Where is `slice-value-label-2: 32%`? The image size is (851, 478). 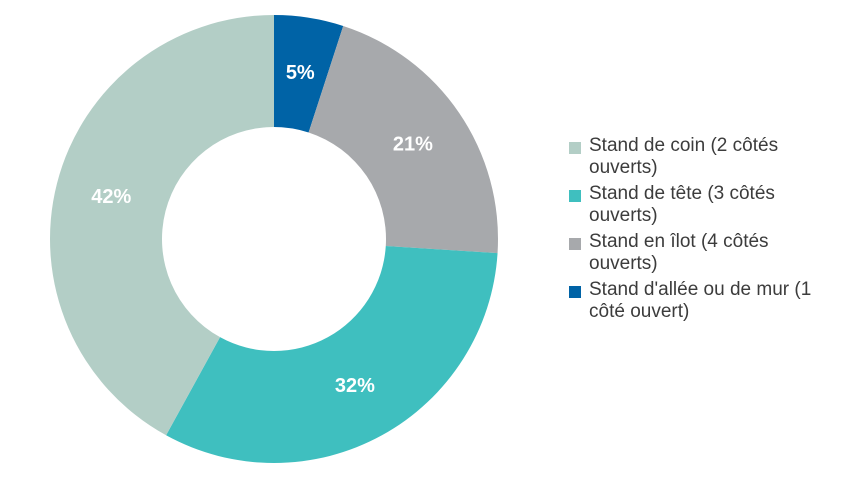 slice-value-label-2: 32% is located at coordinates (355, 386).